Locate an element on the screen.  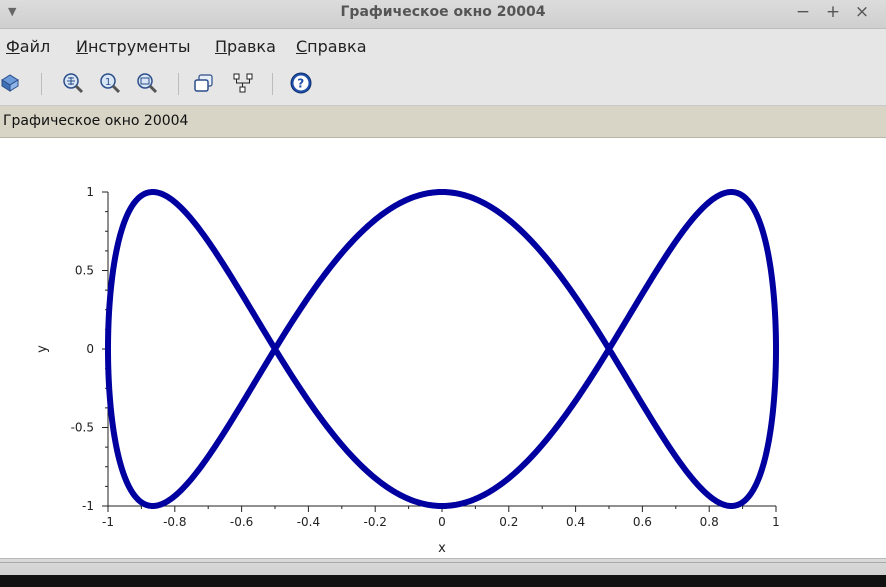
menu-bar: Файл Инструменты Правка Справка is located at coordinates (443, 46).